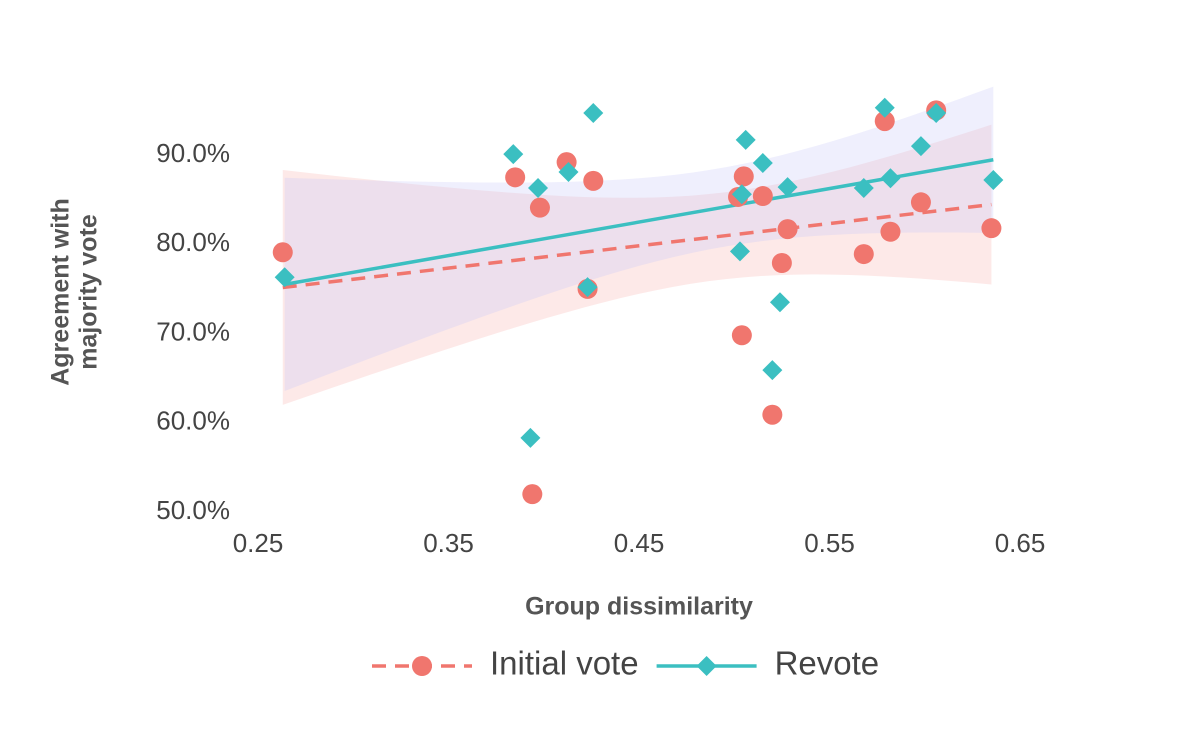 Image resolution: width=1177 pixels, height=738 pixels. I want to click on legend-label: Initial vote, so click(564, 663).